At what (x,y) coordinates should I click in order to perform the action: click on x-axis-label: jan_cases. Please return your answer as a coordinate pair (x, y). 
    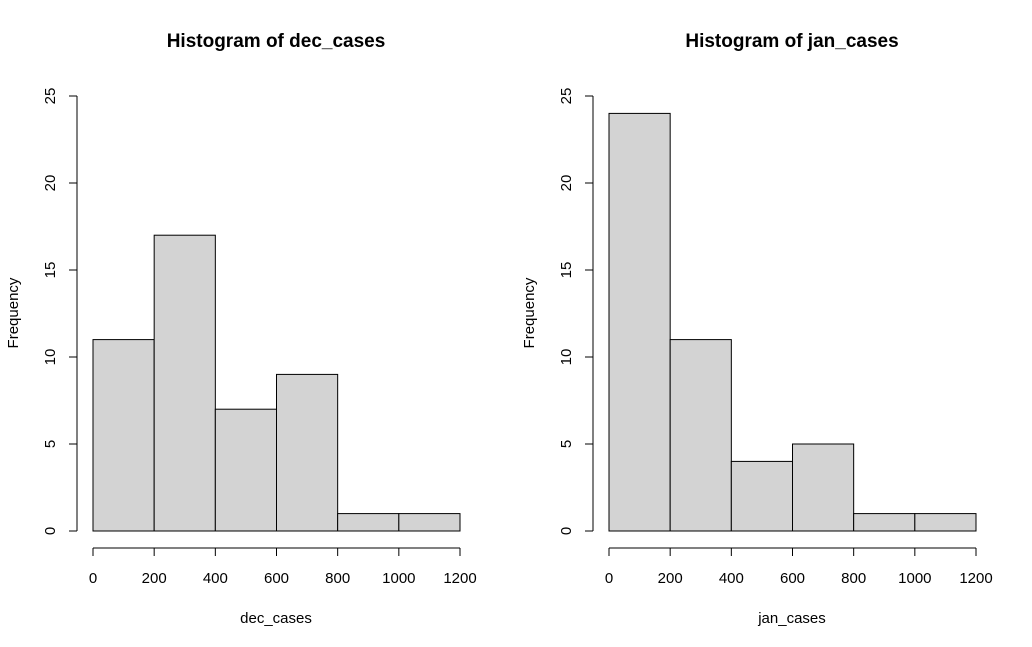
    Looking at the image, I should click on (791, 618).